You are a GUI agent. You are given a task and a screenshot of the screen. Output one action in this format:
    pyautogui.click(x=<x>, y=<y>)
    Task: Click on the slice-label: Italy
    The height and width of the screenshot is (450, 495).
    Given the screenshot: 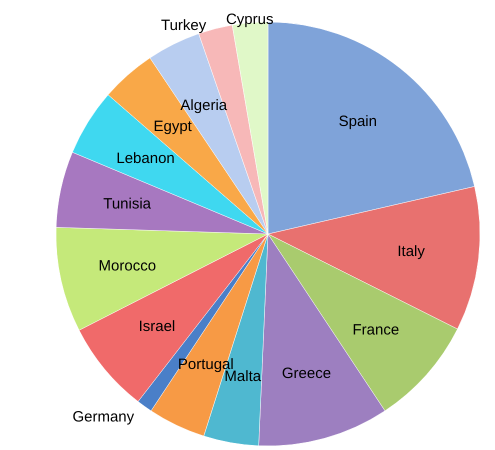 What is the action you would take?
    pyautogui.click(x=411, y=251)
    